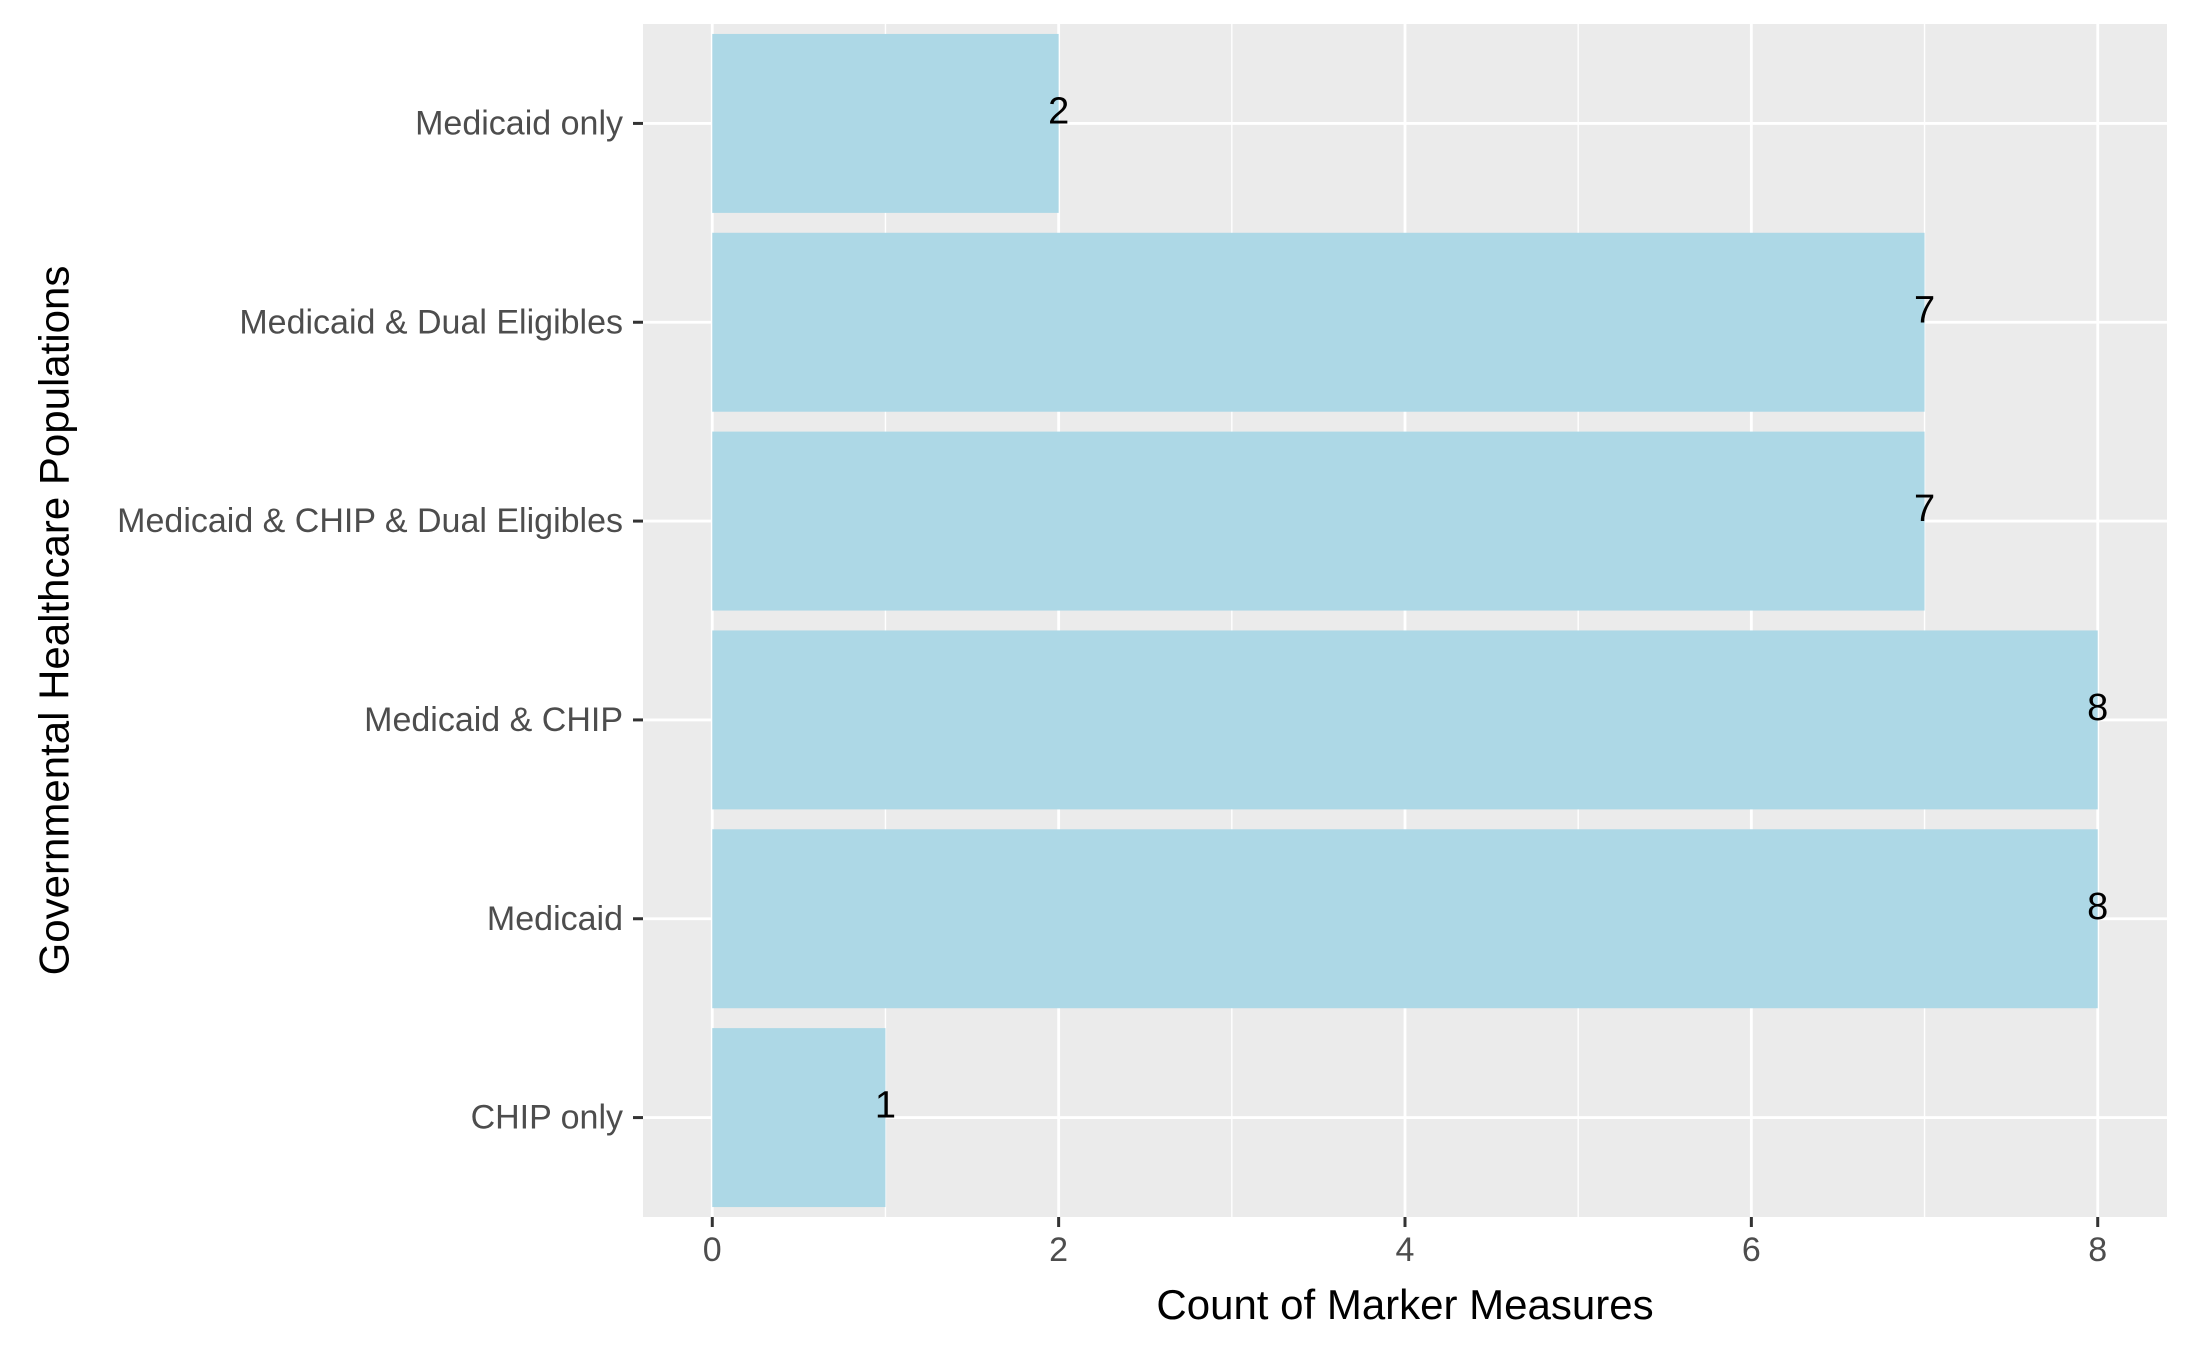  I want to click on y-axis-title: Governmental Healthcare Populations, so click(54, 621).